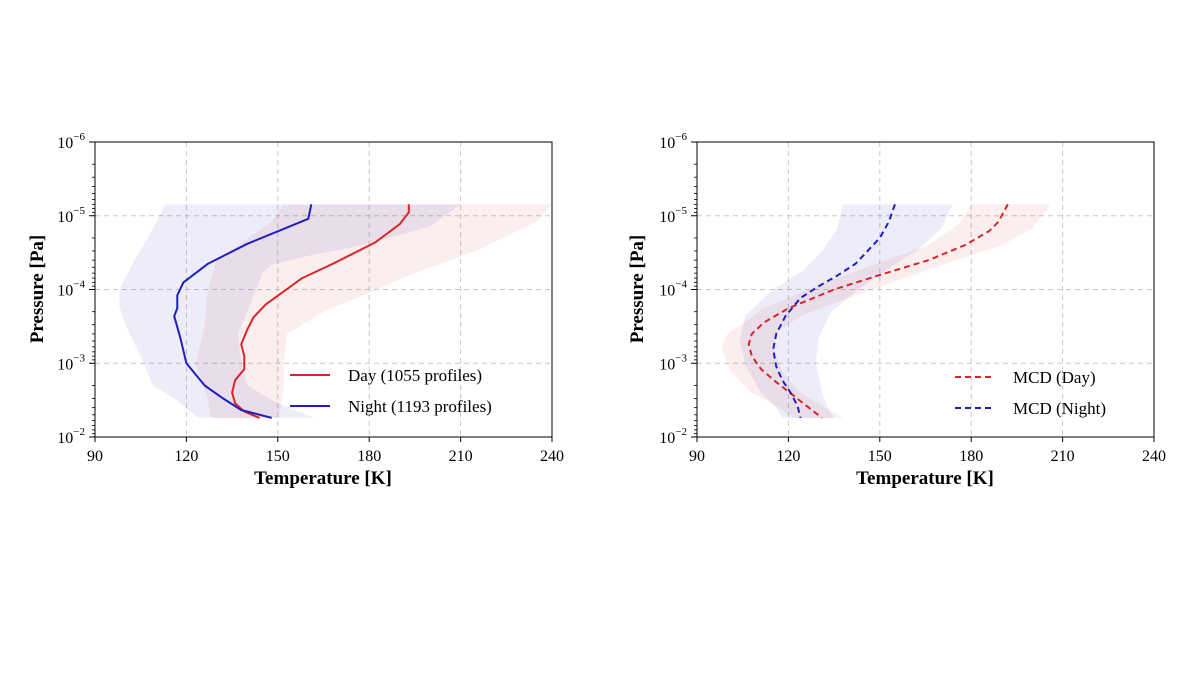  What do you see at coordinates (71, 141) in the screenshot?
I see `left-ytick-label: 10⁻⁶` at bounding box center [71, 141].